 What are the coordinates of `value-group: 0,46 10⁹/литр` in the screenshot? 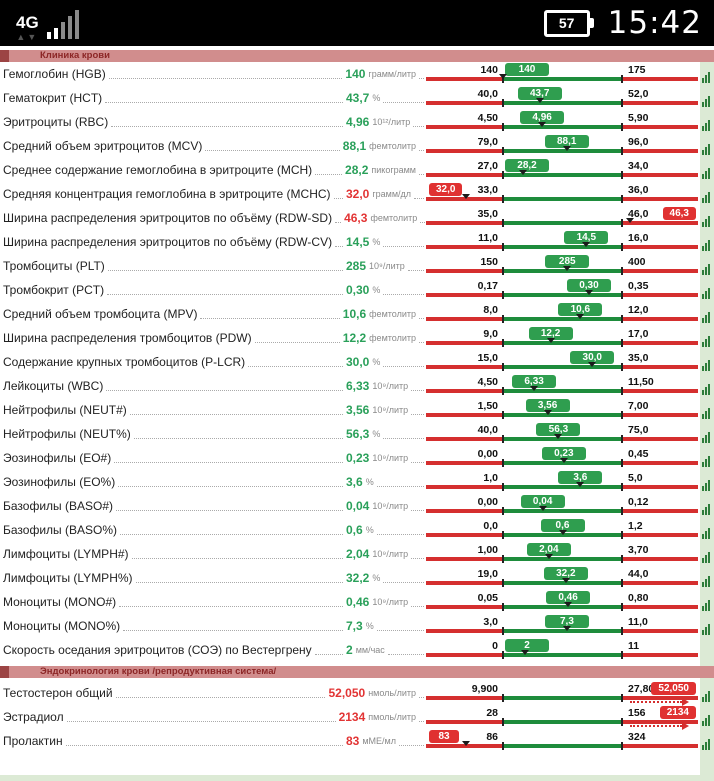 It's located at (386, 602).